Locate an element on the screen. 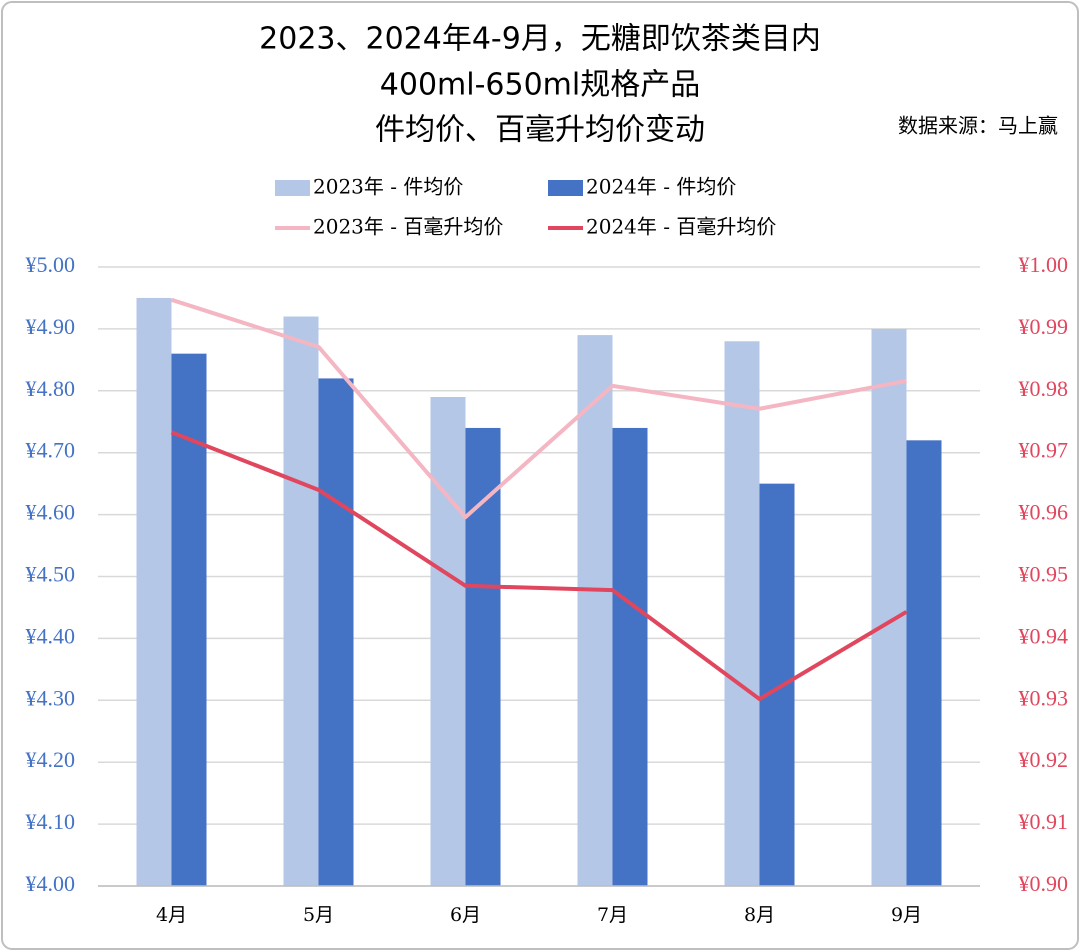 This screenshot has width=1080, height=951. legend-label: 2023年 - 百毫升均价 is located at coordinates (408, 227).